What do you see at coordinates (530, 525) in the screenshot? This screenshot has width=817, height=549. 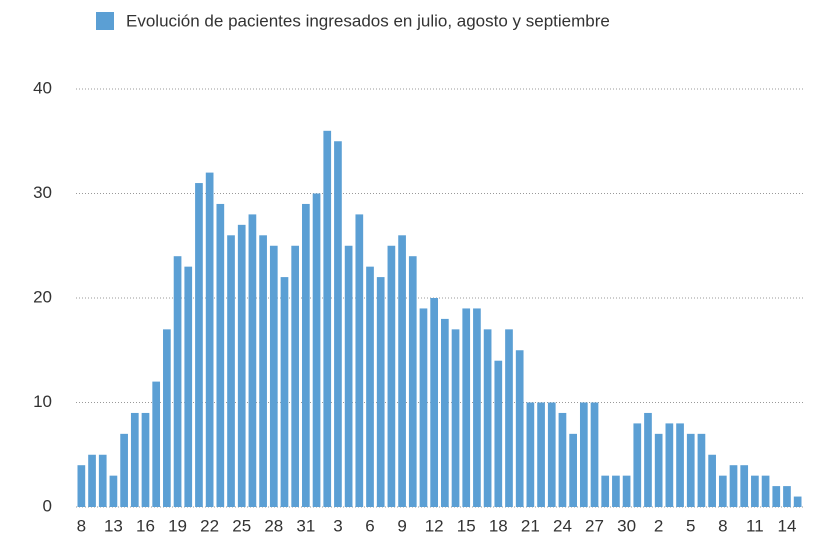 I see `x-tick-label: 21` at bounding box center [530, 525].